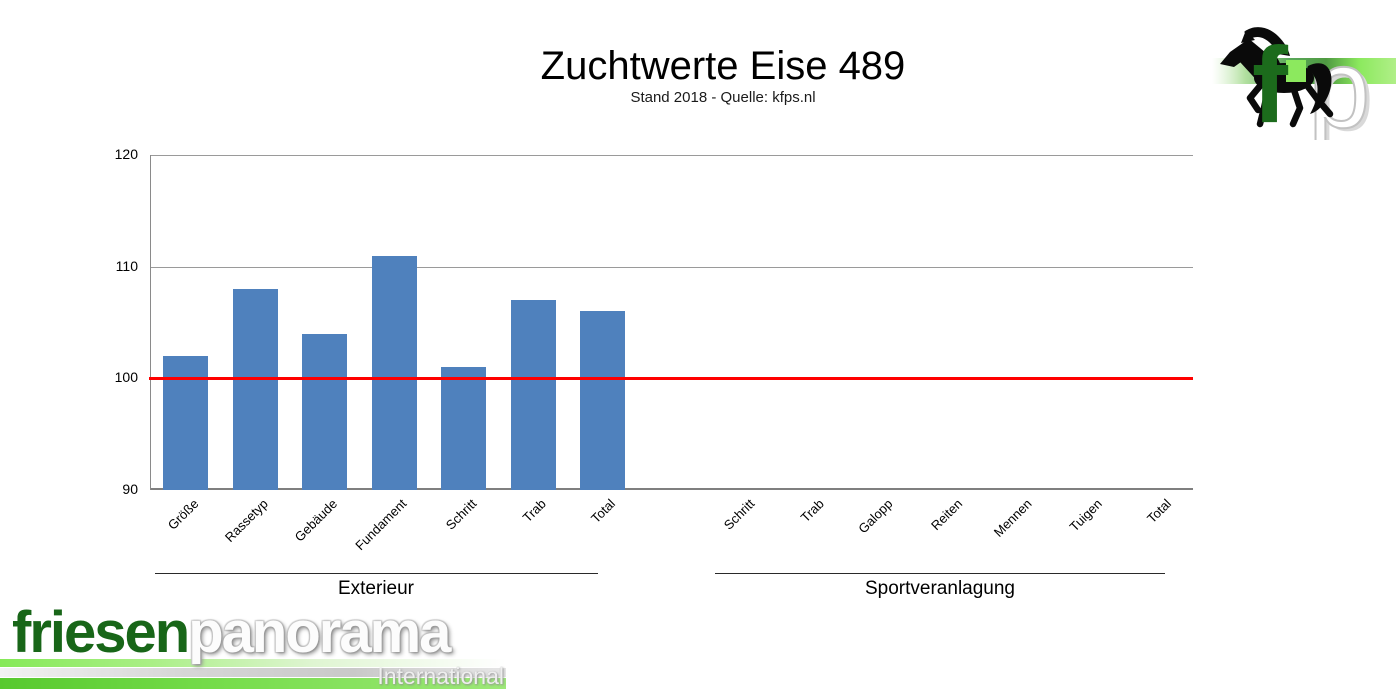 Image resolution: width=1400 pixels, height=700 pixels. Describe the element at coordinates (940, 573) in the screenshot. I see `group-line-sportveranlagung` at that location.